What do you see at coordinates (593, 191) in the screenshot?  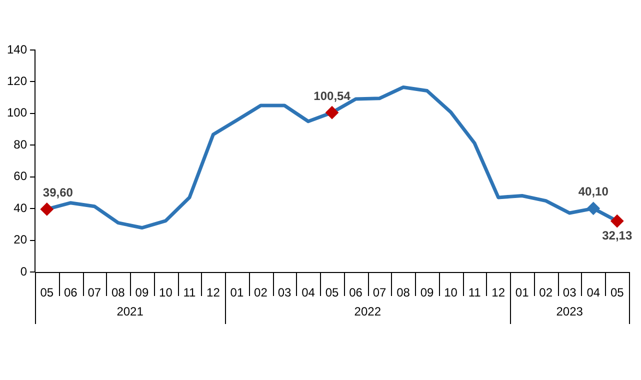 I see `data-label: 40,10` at bounding box center [593, 191].